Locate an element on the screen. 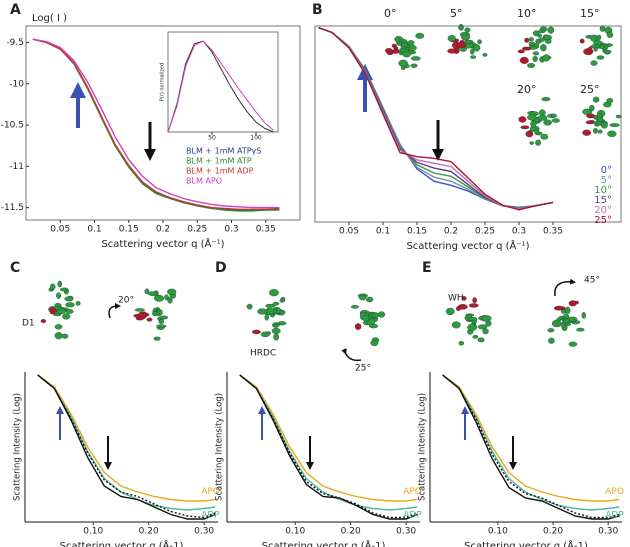 This screenshot has height=547, width=630. x-axis-label: Scattering vector q (Å⁻¹) is located at coordinates (467, 245).